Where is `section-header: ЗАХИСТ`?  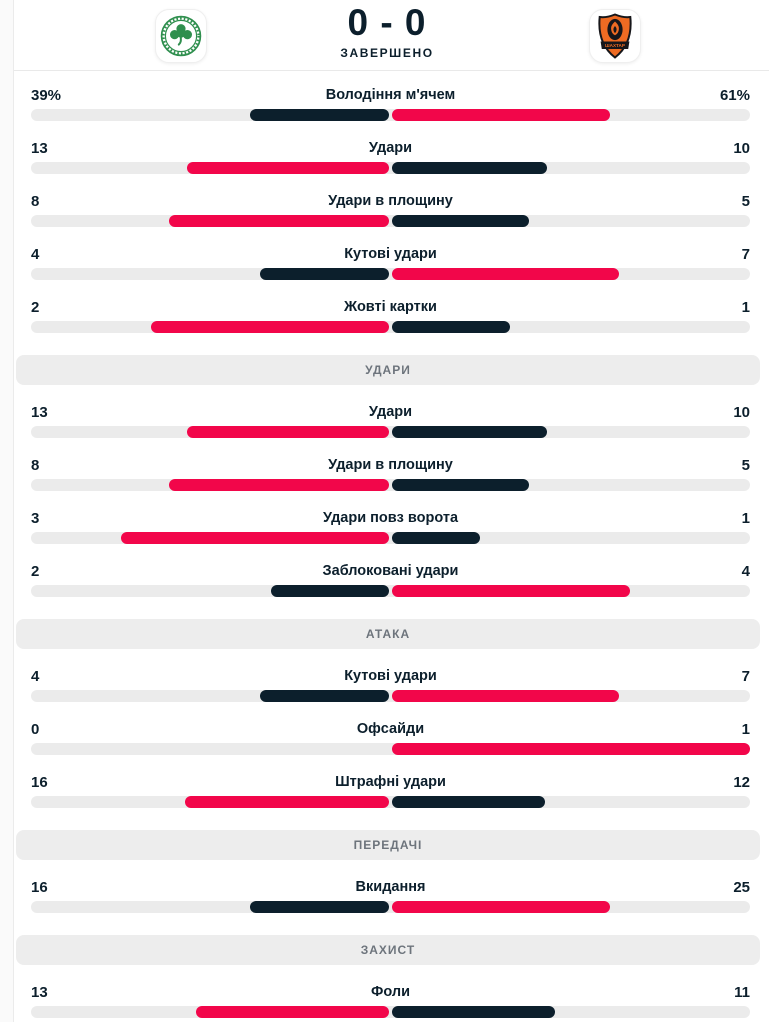
section-header: ЗАХИСТ is located at coordinates (388, 950).